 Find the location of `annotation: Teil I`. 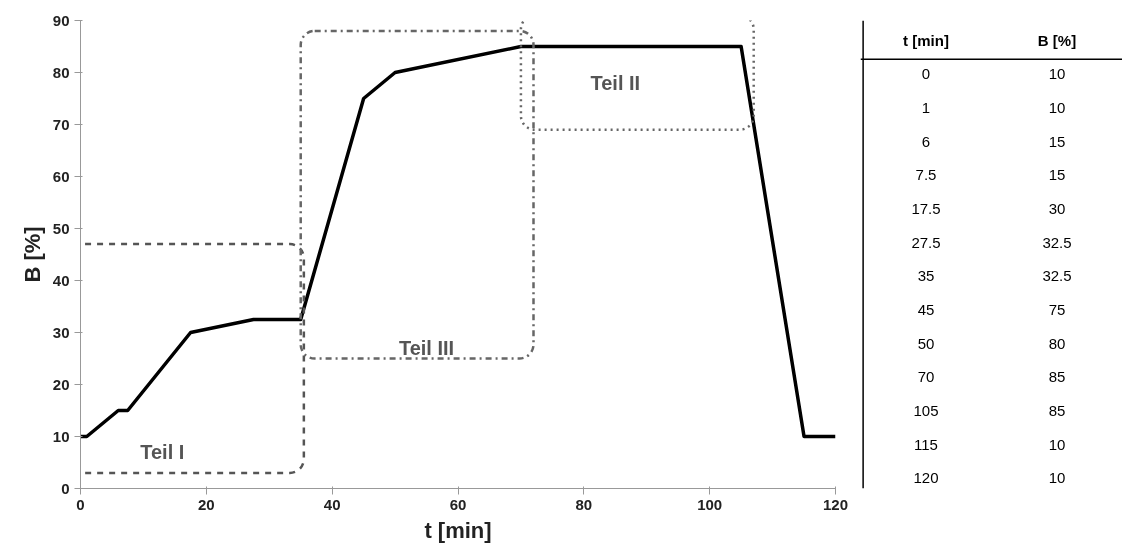

annotation: Teil I is located at coordinates (162, 452).